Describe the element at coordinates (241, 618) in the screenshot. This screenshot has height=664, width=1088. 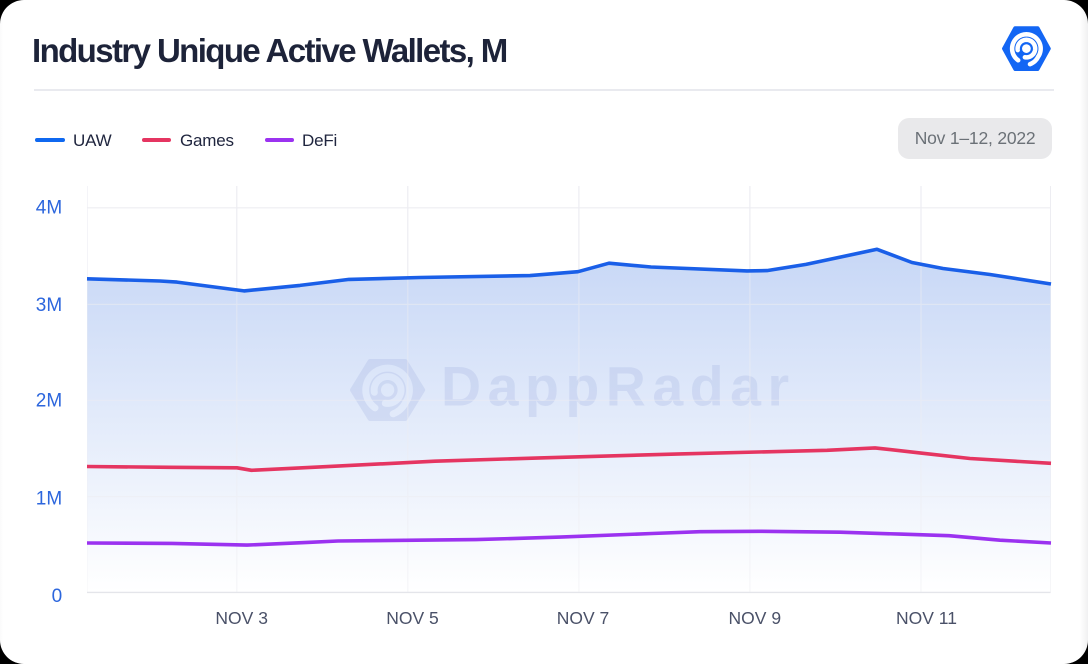
I see `svg-text: NOV 3` at that location.